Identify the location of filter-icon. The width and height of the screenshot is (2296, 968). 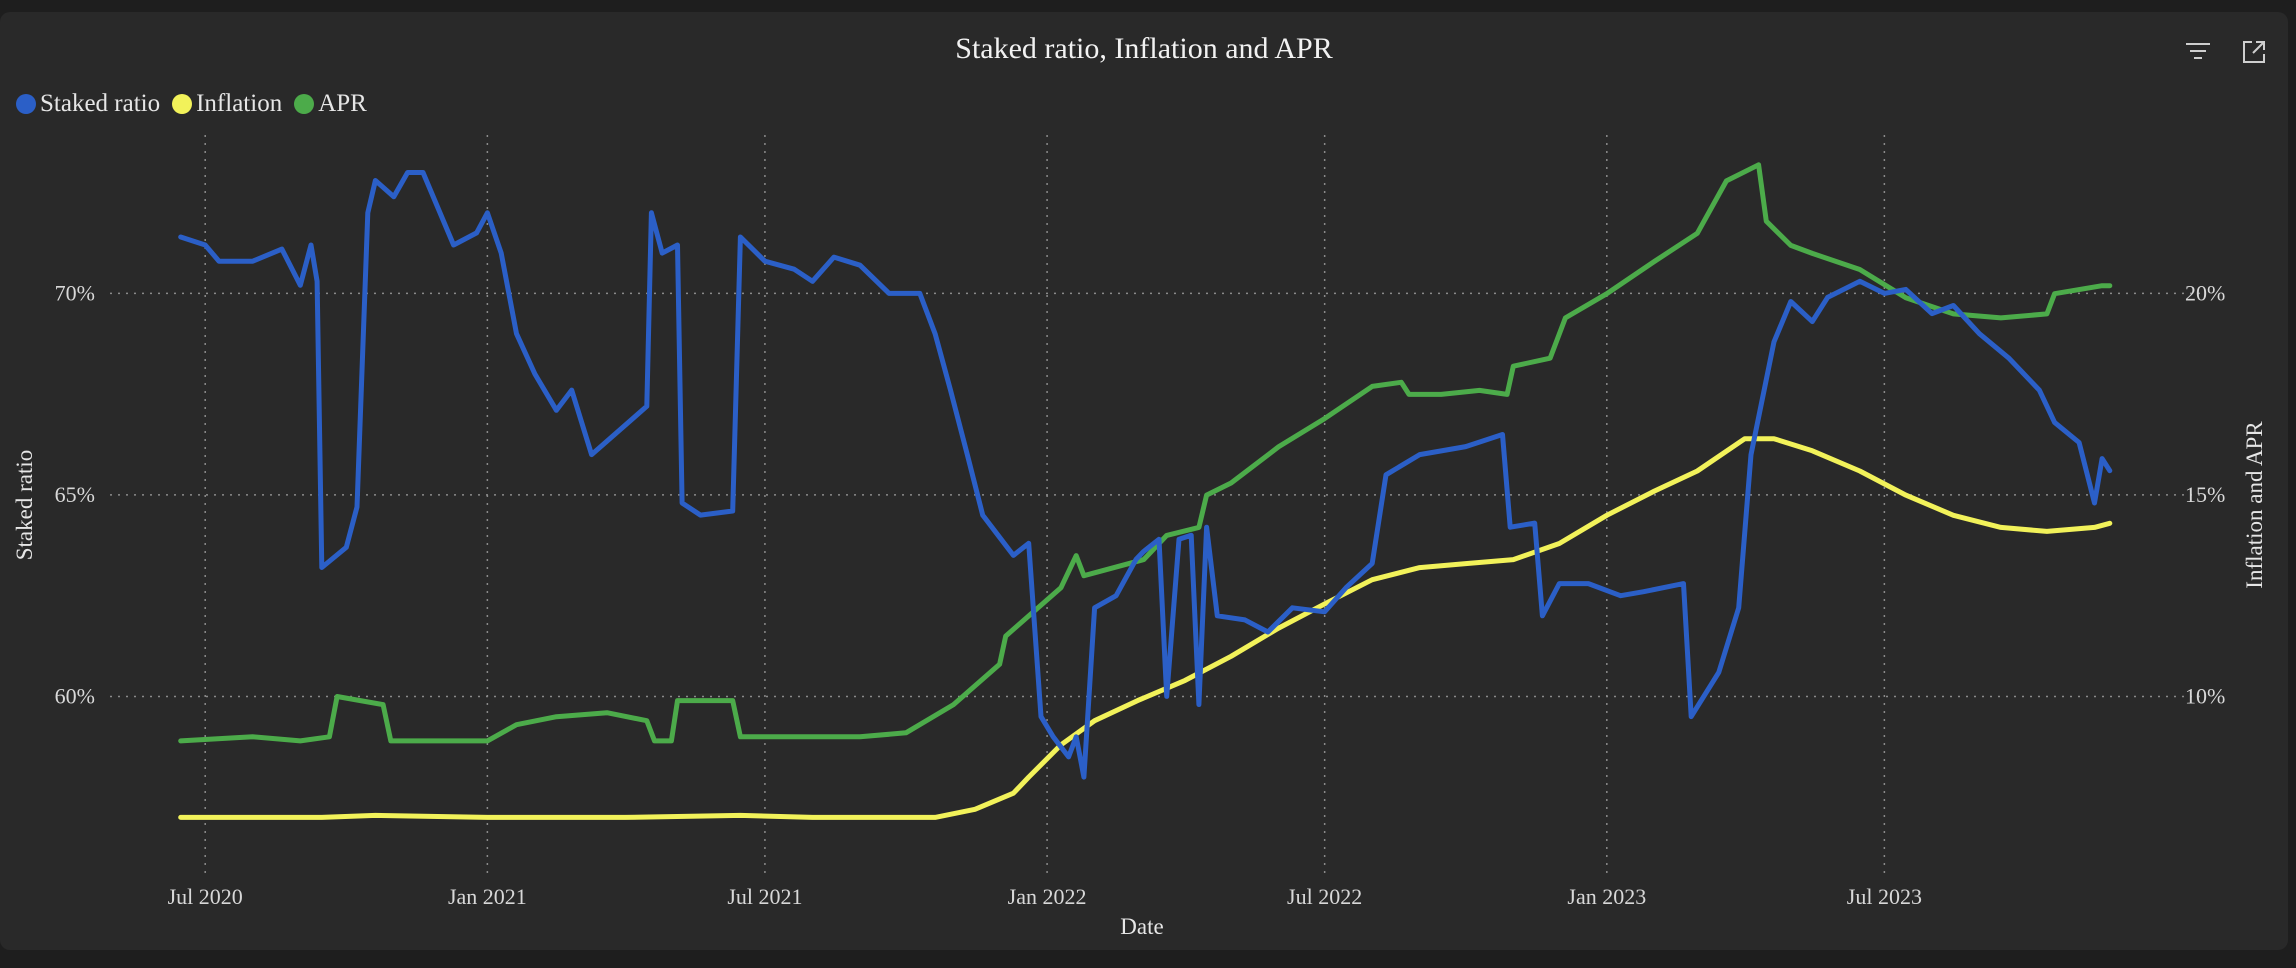
(2198, 51).